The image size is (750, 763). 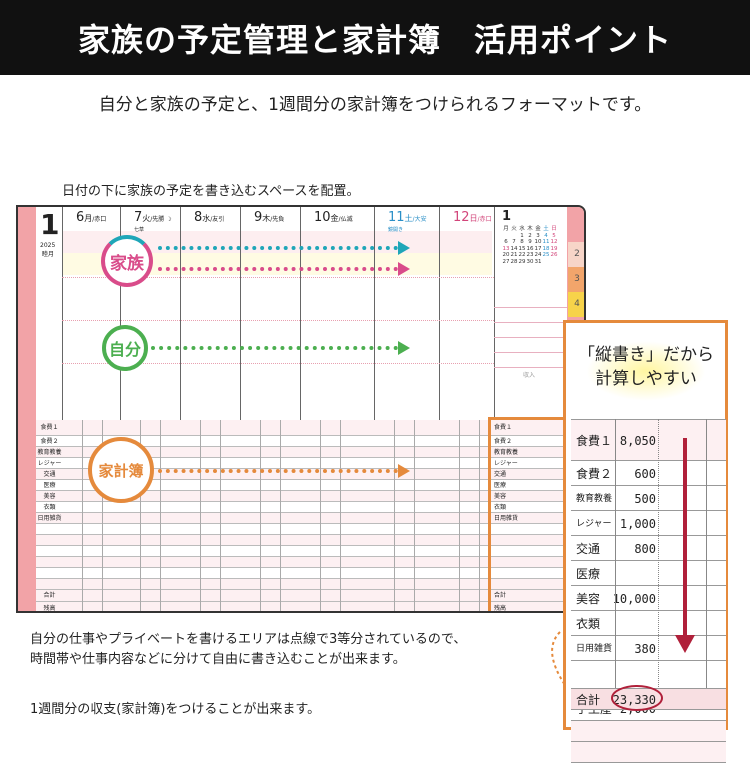 What do you see at coordinates (211, 191) in the screenshot?
I see `caption-top: 日付の下に家族の予定を書き込むスペースを配置。` at bounding box center [211, 191].